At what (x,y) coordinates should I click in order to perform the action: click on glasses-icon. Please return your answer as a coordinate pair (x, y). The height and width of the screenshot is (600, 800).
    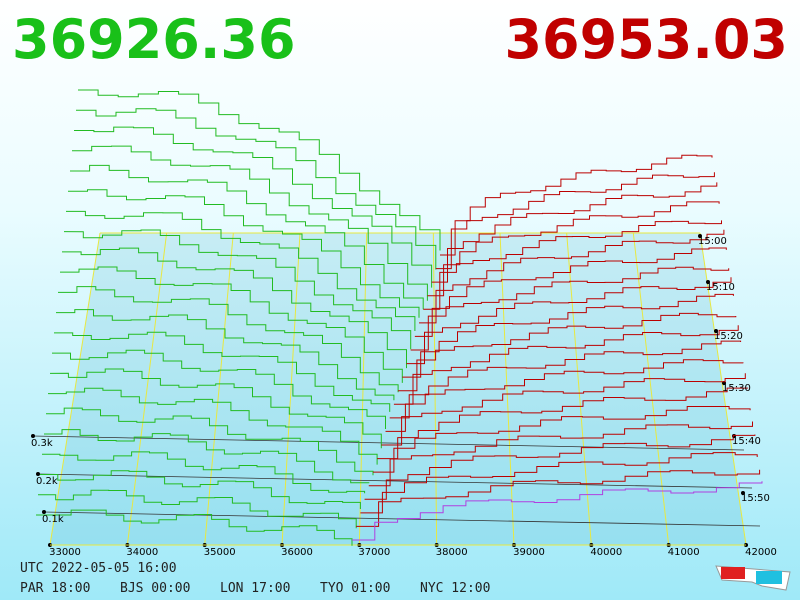
    Looking at the image, I should click on (753, 578).